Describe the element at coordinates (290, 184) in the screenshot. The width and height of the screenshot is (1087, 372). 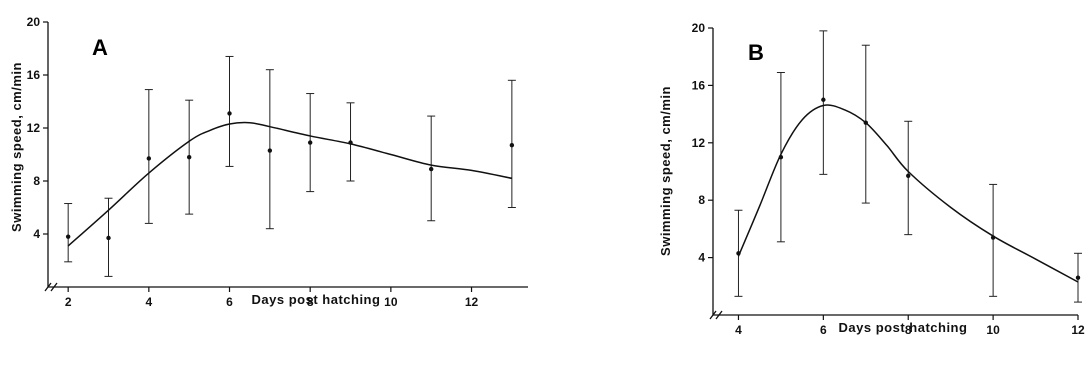
I see `fit-curve` at that location.